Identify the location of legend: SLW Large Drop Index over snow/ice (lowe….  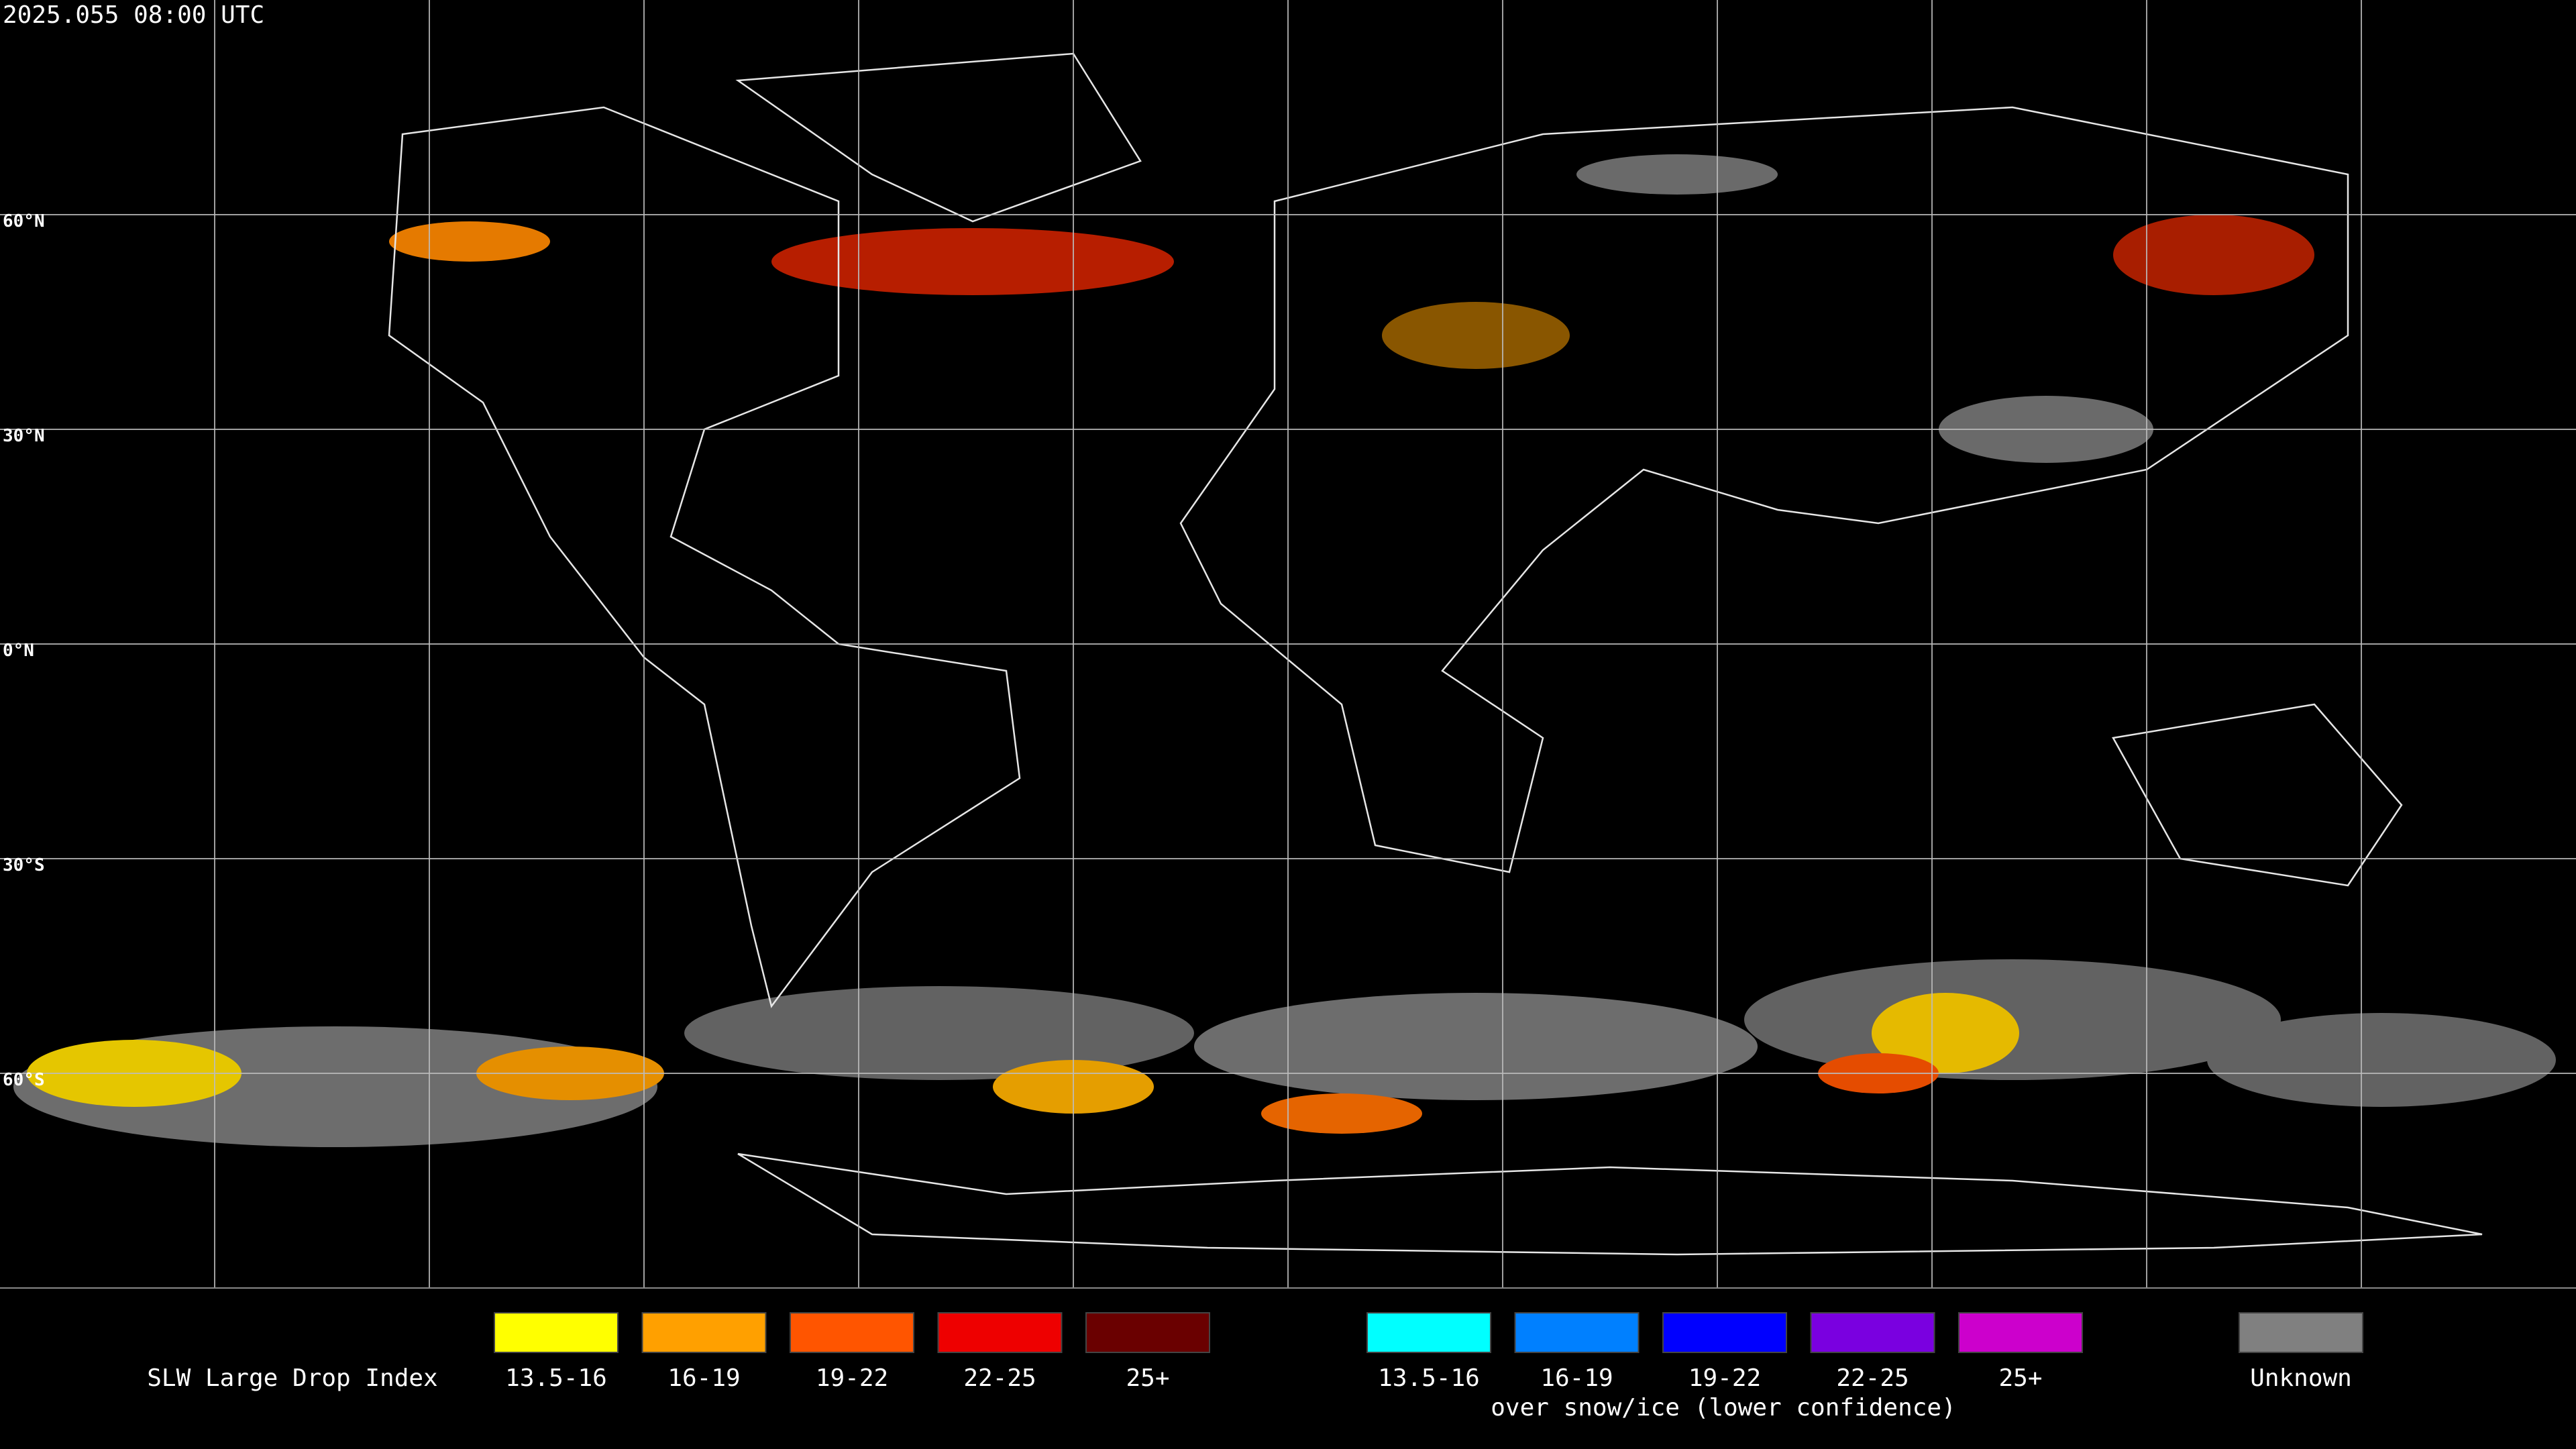
(1255, 1366).